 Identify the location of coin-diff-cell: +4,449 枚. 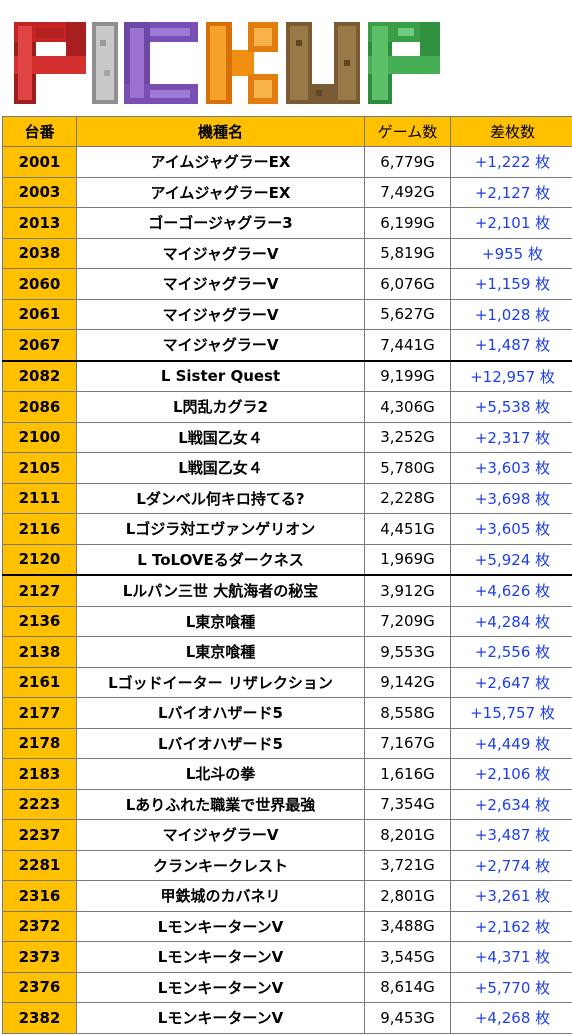
(511, 743).